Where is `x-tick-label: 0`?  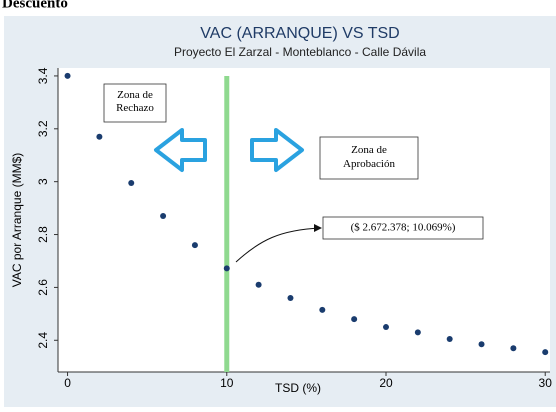
x-tick-label: 0 is located at coordinates (67, 383).